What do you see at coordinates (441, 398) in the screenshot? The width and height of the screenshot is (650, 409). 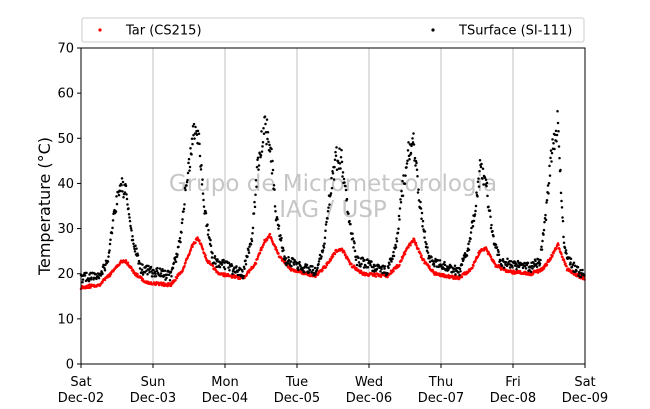 I see `x-tick-label-date: Dec-07` at bounding box center [441, 398].